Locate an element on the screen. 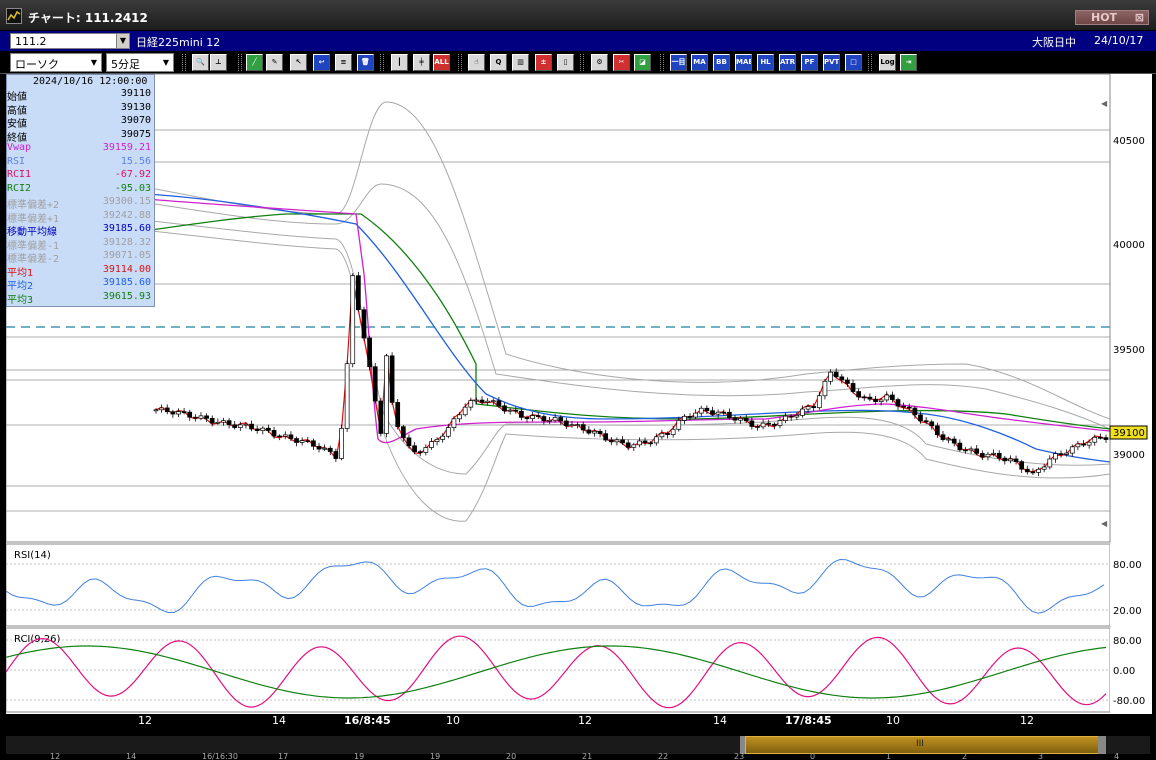 The height and width of the screenshot is (760, 1156). overview-ticks: 12 14 16/16:30 17 19 19 20 21 22 23 0 1 2 3 4 is located at coordinates (578, 756).